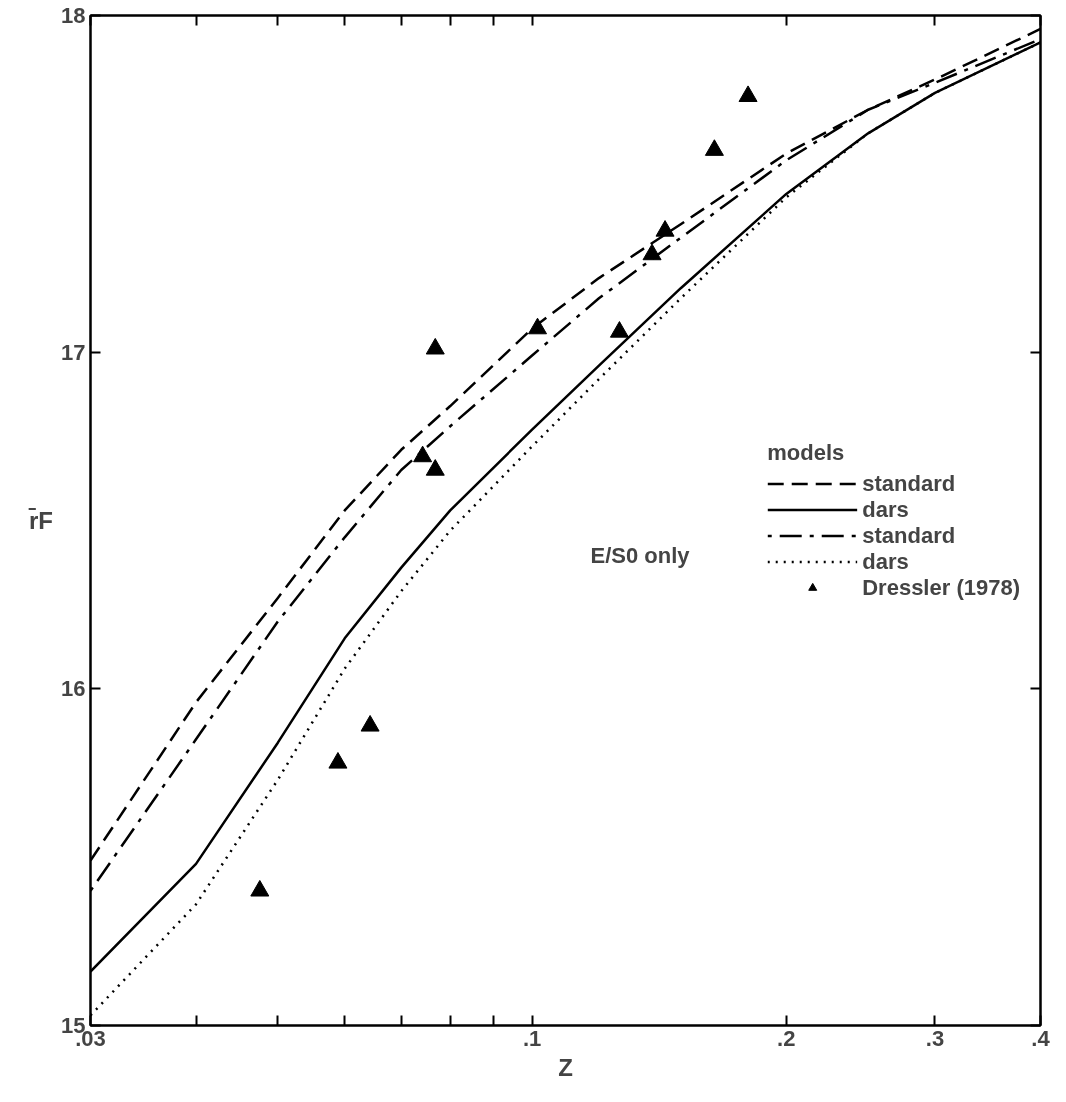 The width and height of the screenshot is (1066, 1102). I want to click on y-tick-label: 18, so click(73, 15).